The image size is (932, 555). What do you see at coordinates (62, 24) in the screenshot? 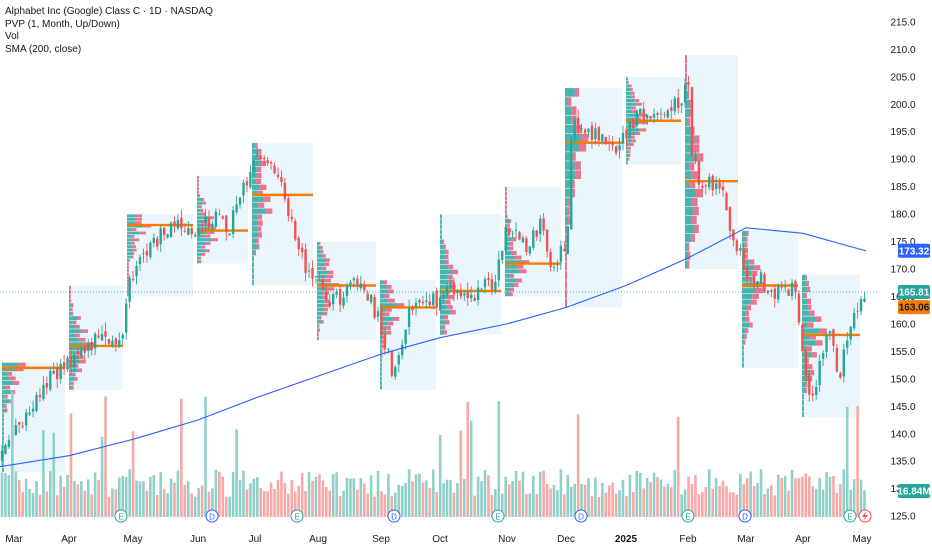
I see `pvp-indicator-label: PVP (1, Month, Up/Down)` at bounding box center [62, 24].